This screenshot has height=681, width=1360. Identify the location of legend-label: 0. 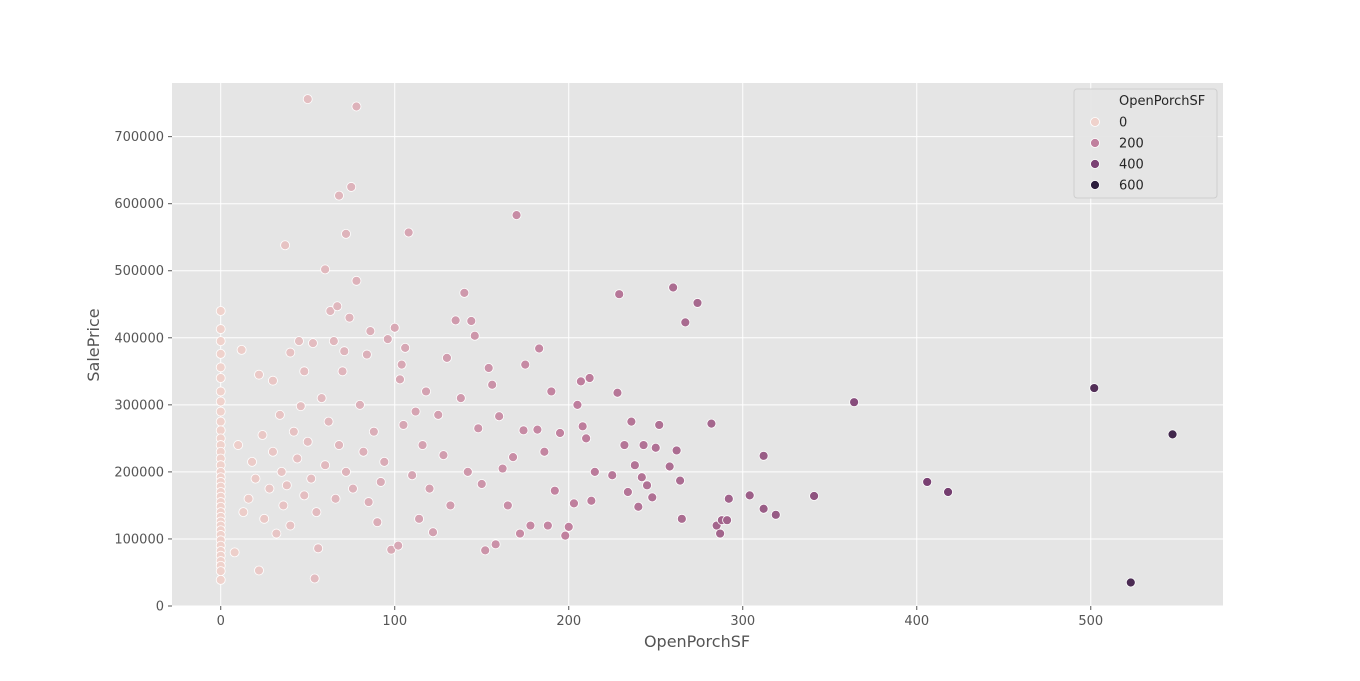
(1123, 123).